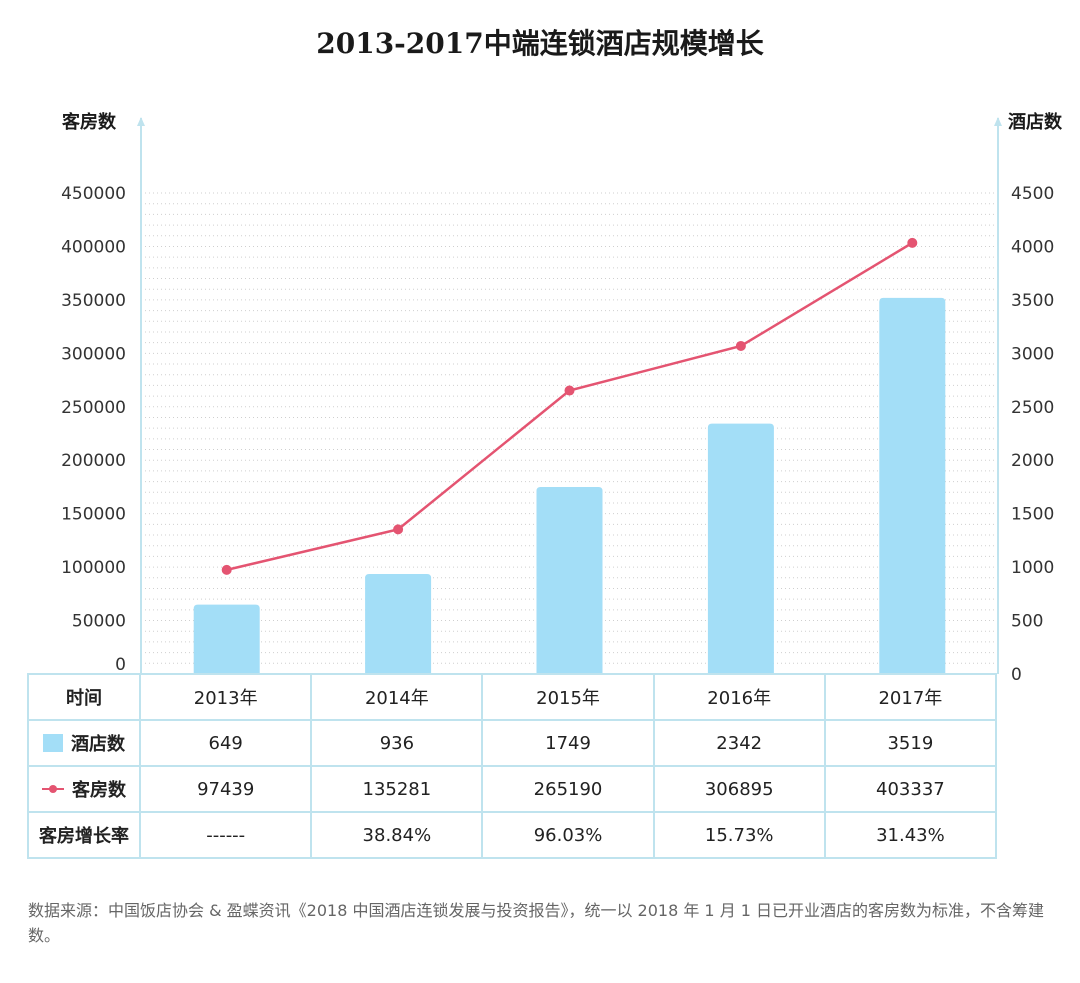  What do you see at coordinates (99, 790) in the screenshot?
I see `rooms-label: 客房数` at bounding box center [99, 790].